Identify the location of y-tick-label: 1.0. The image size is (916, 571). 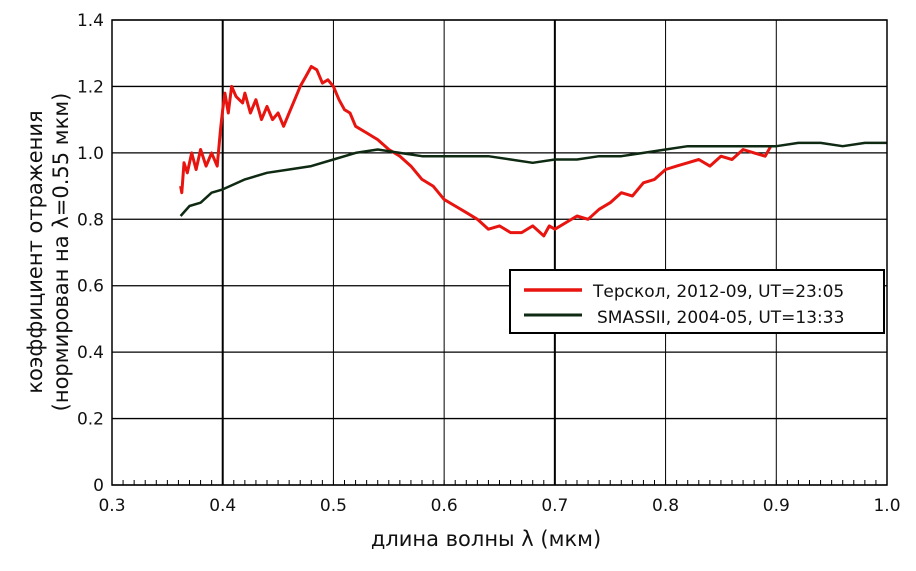
(90, 154).